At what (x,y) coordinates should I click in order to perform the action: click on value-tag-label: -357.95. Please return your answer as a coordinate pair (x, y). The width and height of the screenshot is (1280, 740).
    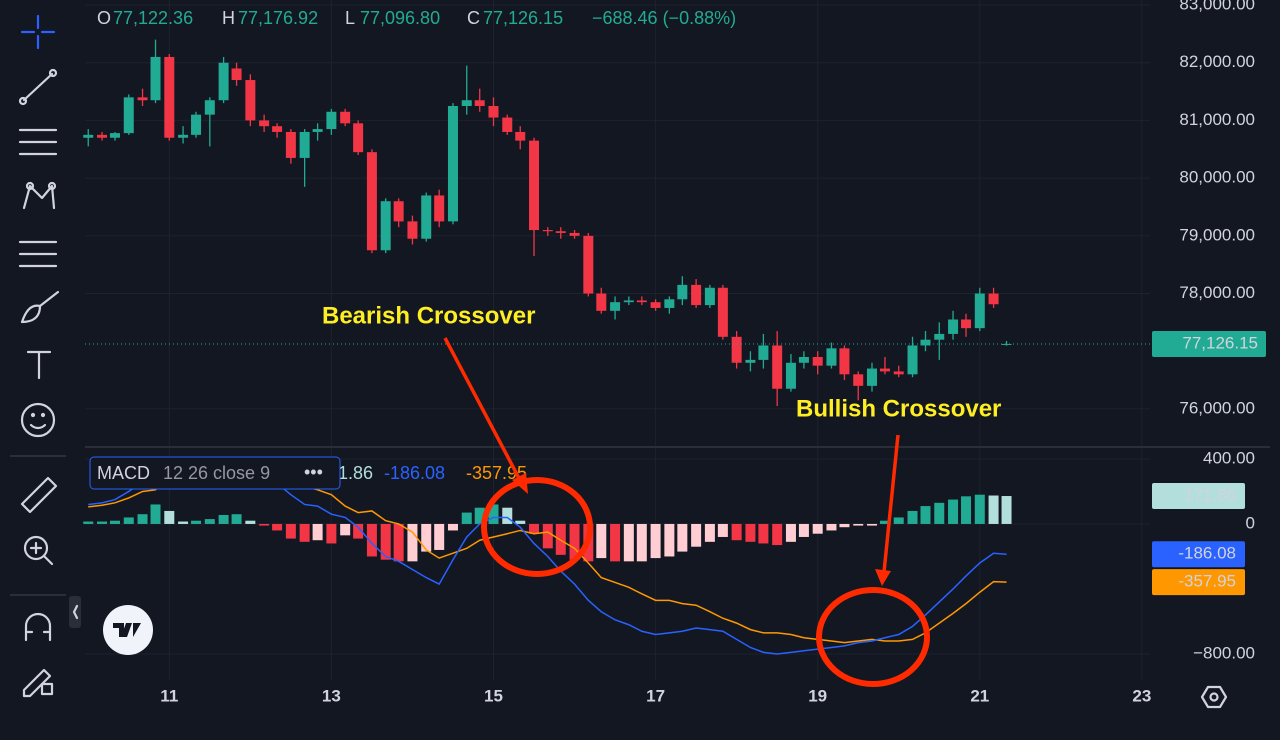
    Looking at the image, I should click on (1207, 581).